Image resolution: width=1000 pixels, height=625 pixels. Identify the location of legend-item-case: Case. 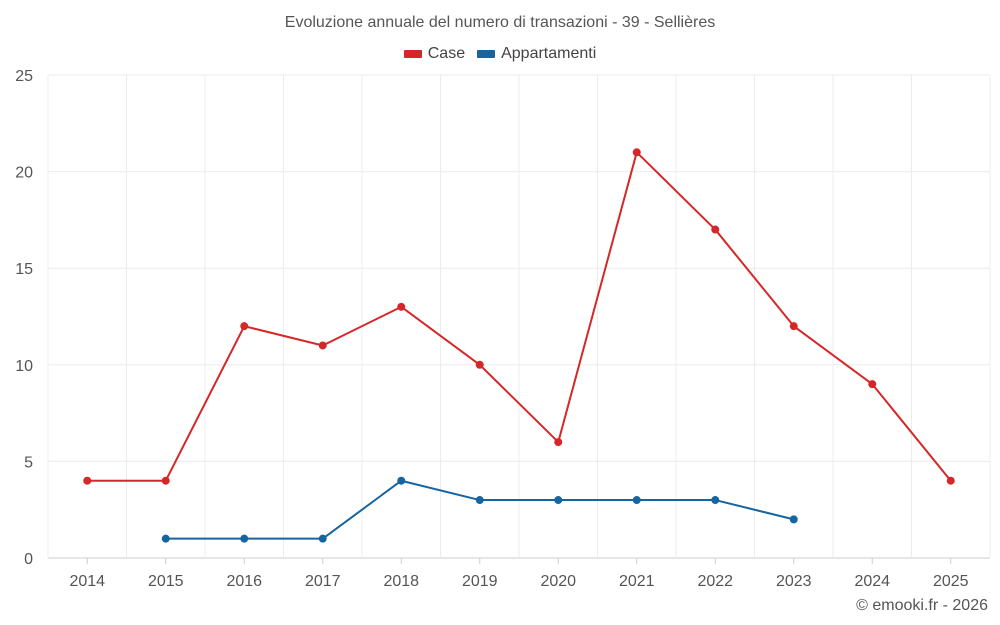
(434, 54).